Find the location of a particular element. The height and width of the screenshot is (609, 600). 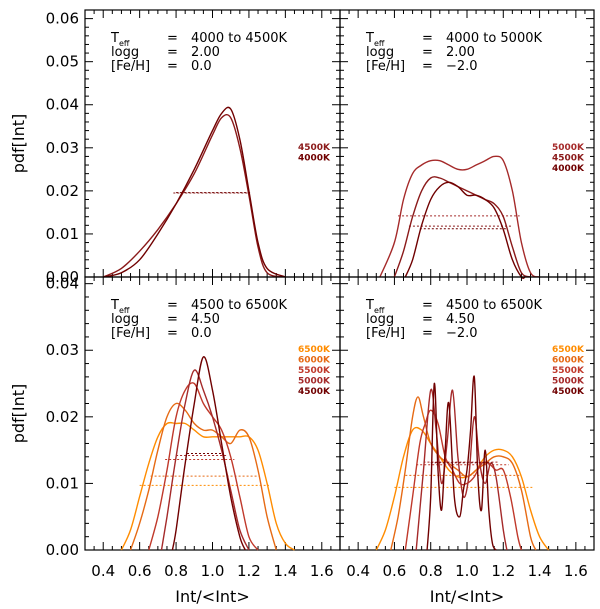

info-teff-value: 4000 to 4500K is located at coordinates (239, 38).